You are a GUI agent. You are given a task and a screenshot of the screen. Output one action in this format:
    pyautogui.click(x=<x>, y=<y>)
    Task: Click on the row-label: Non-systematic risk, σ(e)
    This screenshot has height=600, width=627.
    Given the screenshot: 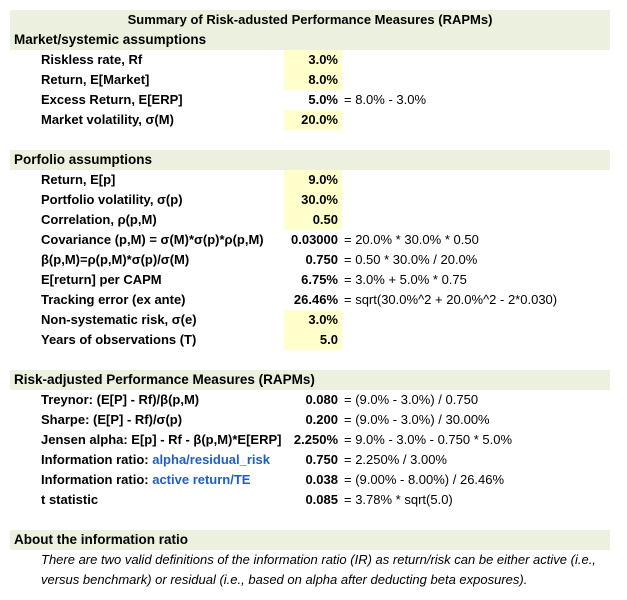 What is the action you would take?
    pyautogui.click(x=119, y=319)
    